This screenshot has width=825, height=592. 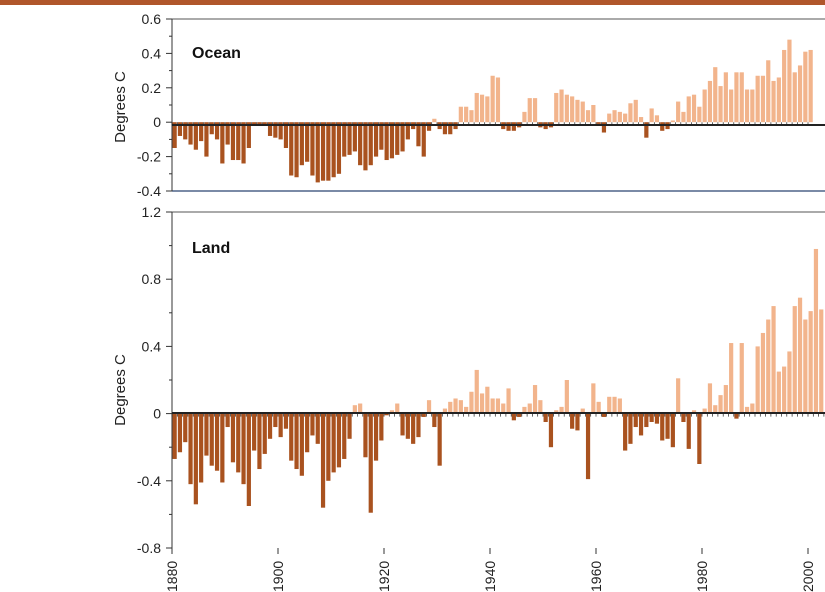 I want to click on x-tick-label-1940: 1940, so click(x=490, y=576).